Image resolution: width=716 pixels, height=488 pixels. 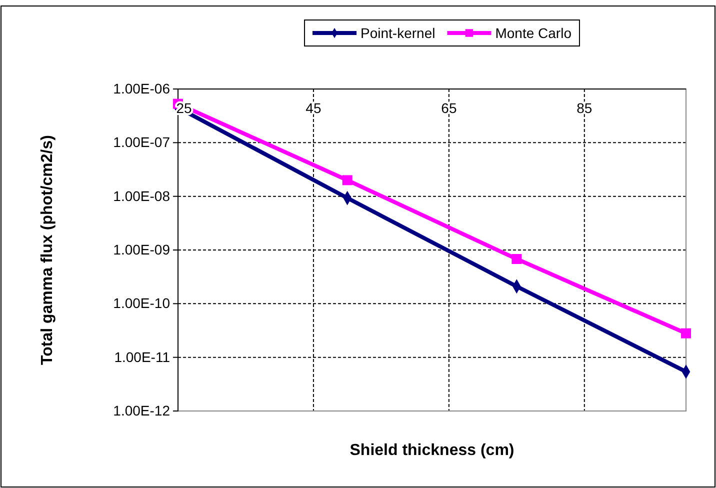 I want to click on y-tick-label: 1.00E-11, so click(x=142, y=356).